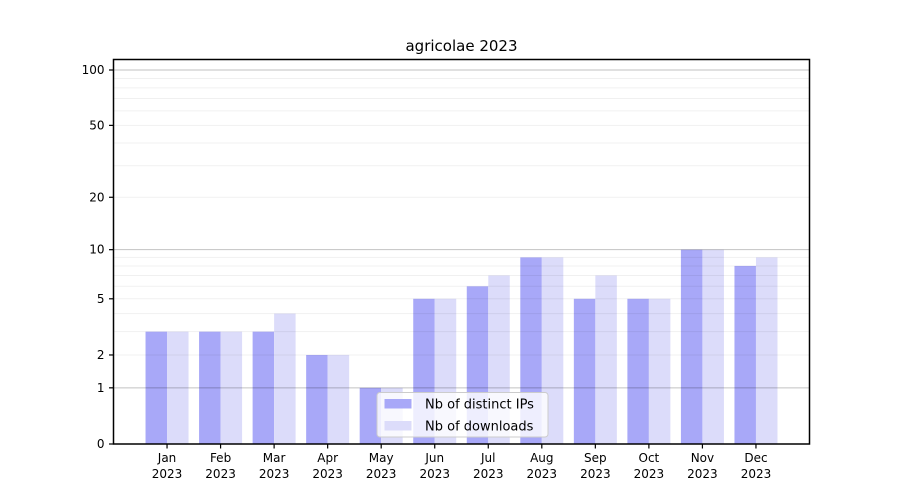 The height and width of the screenshot is (500, 900). Describe the element at coordinates (101, 355) in the screenshot. I see `y-tick-label-2: 2` at that location.